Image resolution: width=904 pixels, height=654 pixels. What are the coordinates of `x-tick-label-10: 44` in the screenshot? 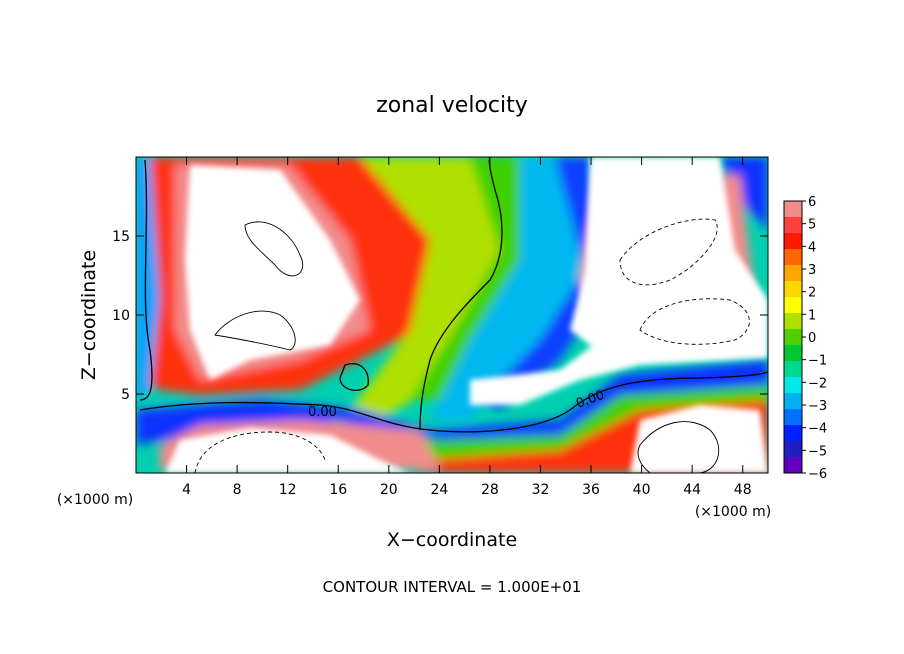 It's located at (692, 490).